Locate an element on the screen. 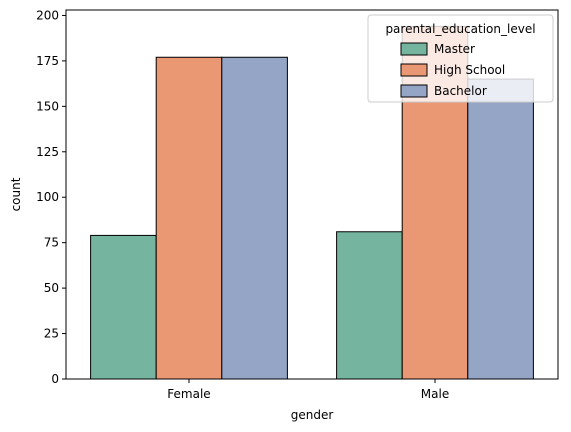 This screenshot has height=432, width=571. legend-title: parental_education_level is located at coordinates (460, 29).